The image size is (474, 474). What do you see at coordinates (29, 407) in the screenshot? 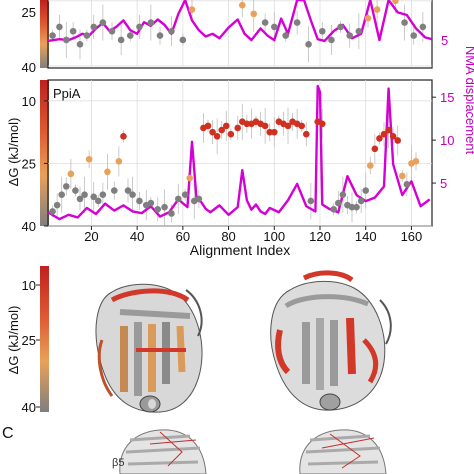
I see `colorbar-tick-label: 40` at bounding box center [29, 407].